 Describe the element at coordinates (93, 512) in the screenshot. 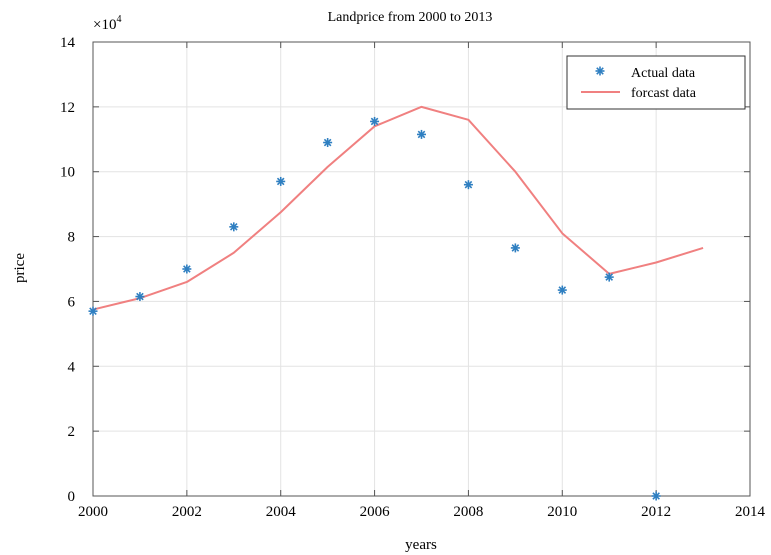

I see `x-tick-label: 2000` at that location.